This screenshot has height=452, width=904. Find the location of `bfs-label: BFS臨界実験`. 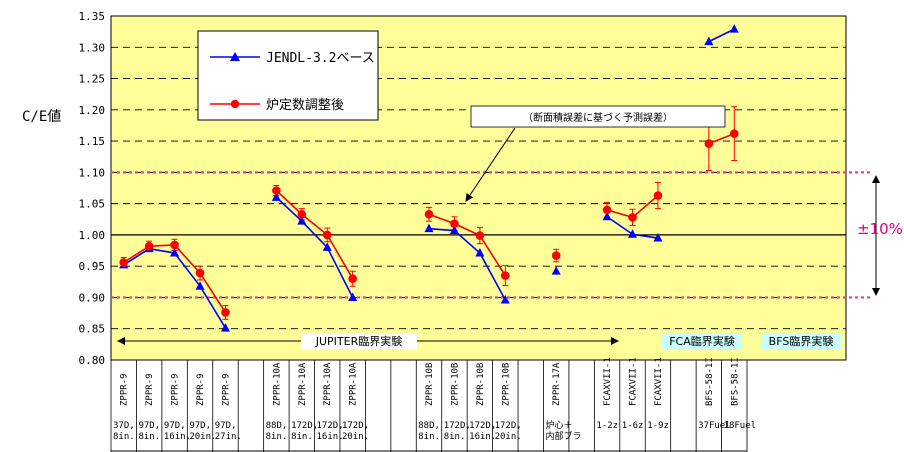

bfs-label: BFS臨界実験 is located at coordinates (801, 341).